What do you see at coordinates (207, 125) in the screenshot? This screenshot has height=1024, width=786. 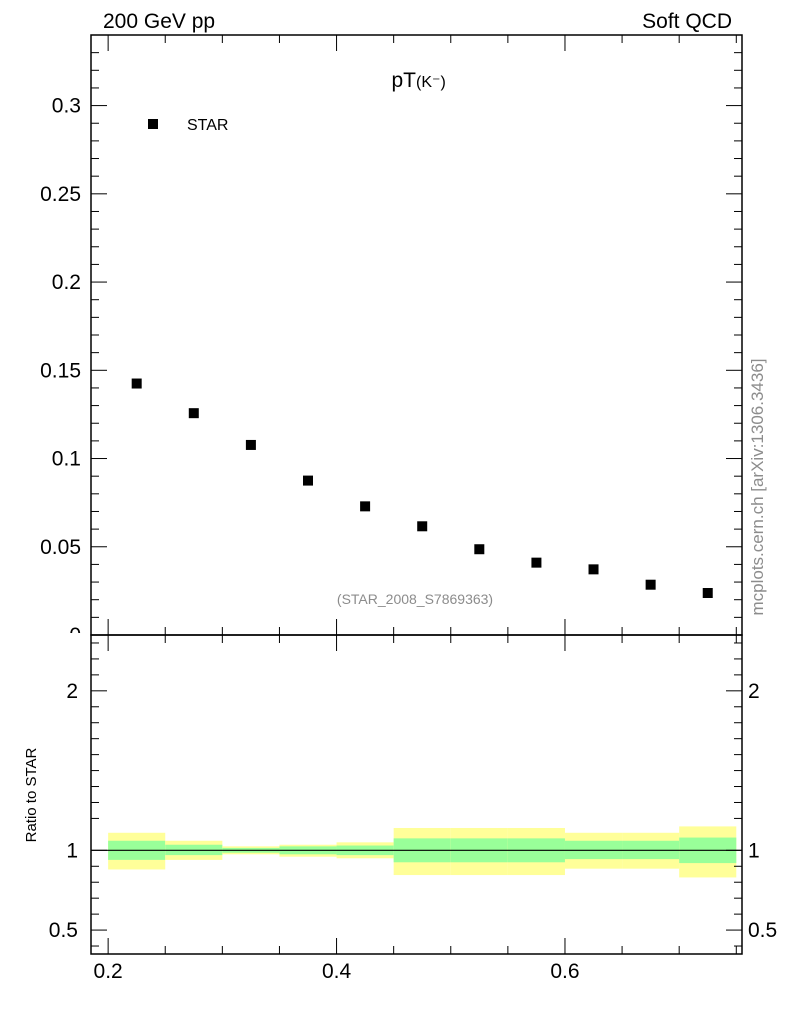 I see `legend-label-star: STAR` at bounding box center [207, 125].